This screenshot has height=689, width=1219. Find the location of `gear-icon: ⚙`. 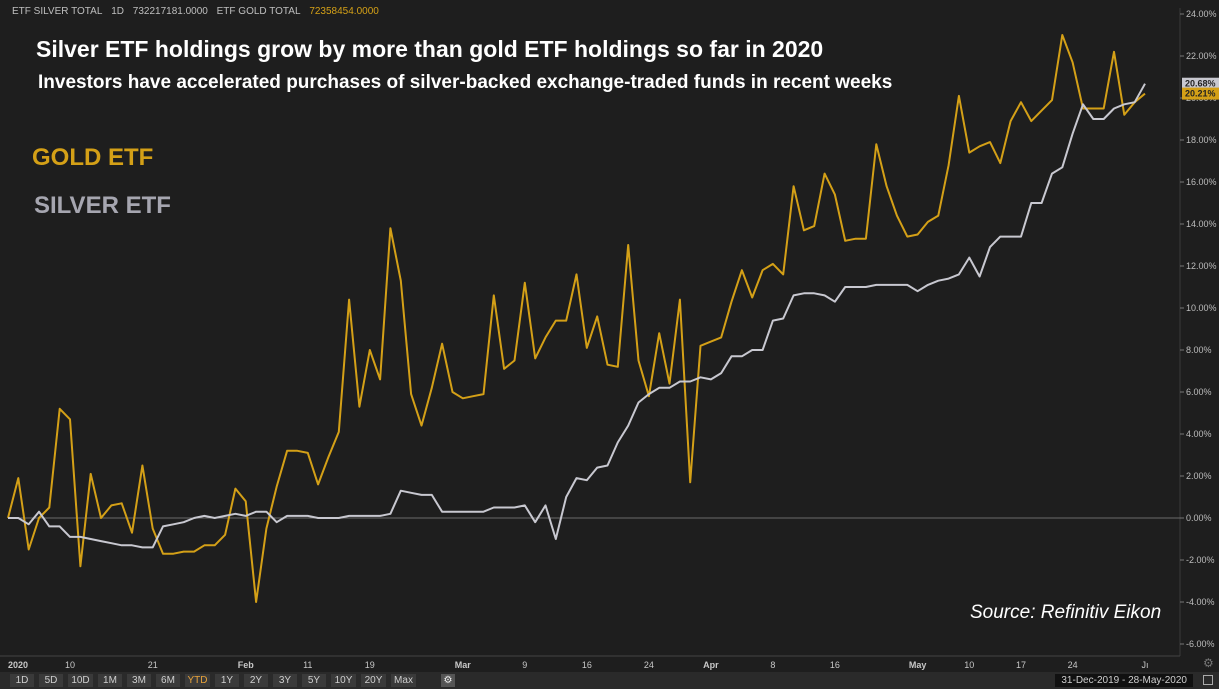

gear-icon: ⚙ is located at coordinates (448, 680).